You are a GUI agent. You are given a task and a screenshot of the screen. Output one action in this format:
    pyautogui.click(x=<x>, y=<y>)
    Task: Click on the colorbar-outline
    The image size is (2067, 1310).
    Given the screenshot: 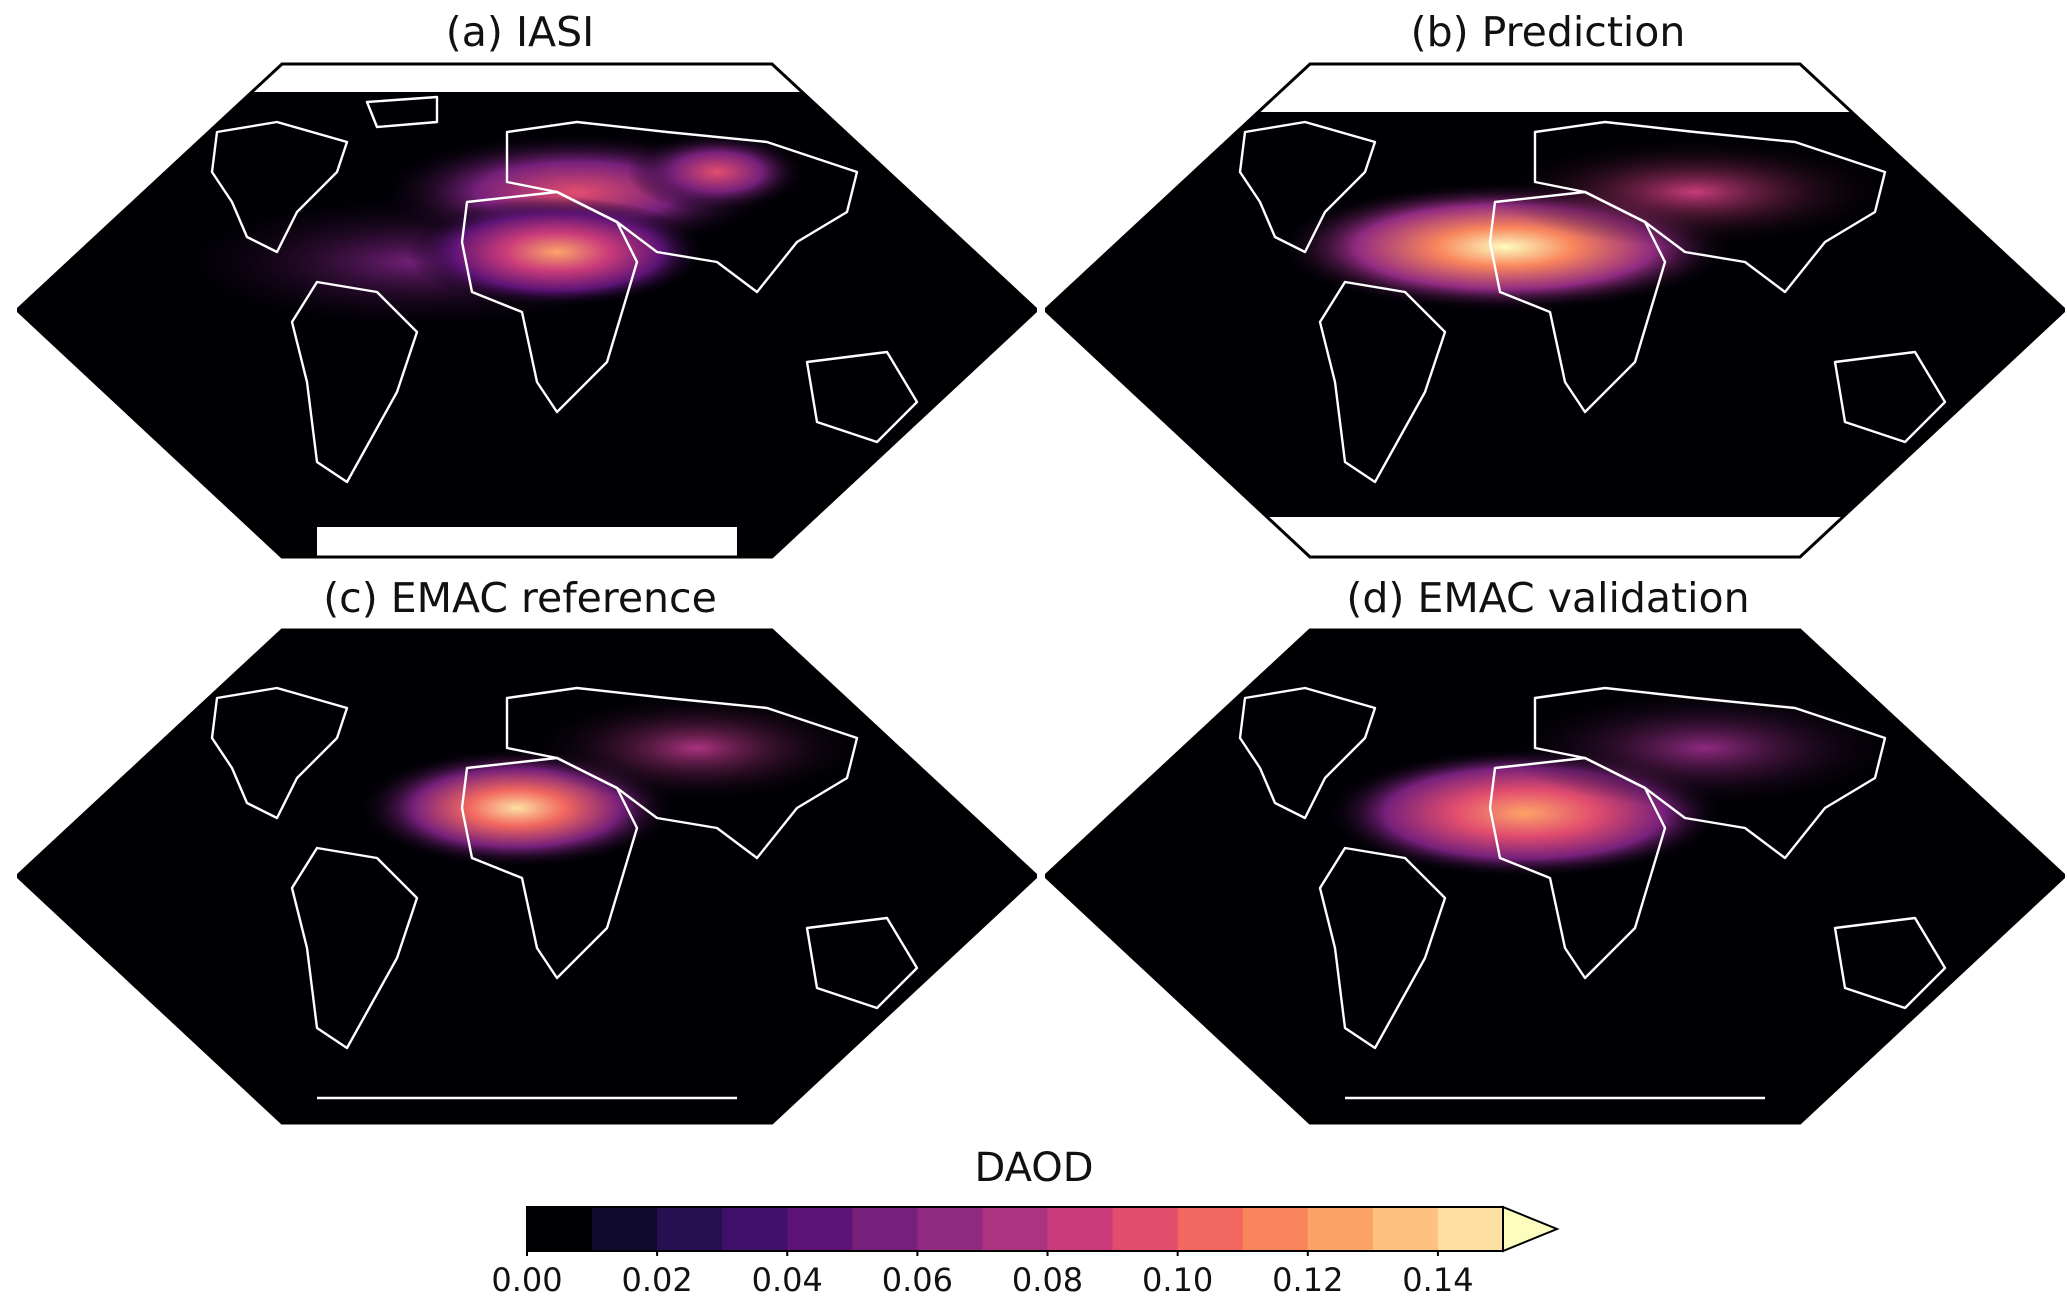 What is the action you would take?
    pyautogui.click(x=1015, y=1229)
    